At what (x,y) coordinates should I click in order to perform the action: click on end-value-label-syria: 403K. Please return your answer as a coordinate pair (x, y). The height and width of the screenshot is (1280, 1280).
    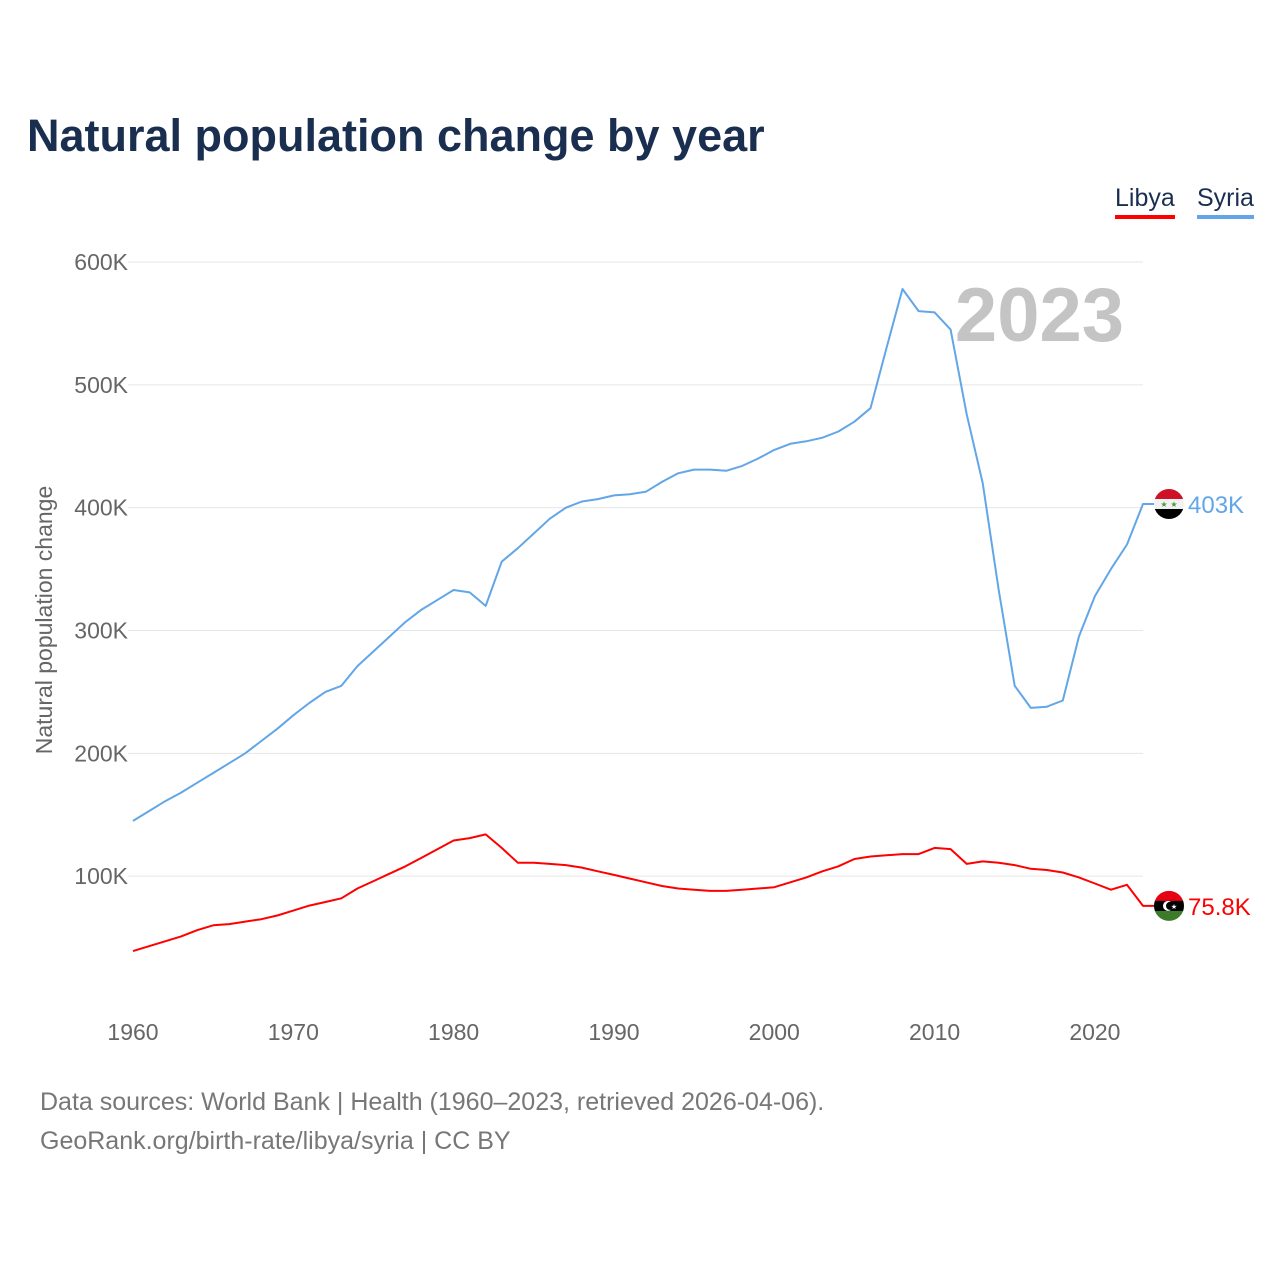
    Looking at the image, I should click on (1216, 505).